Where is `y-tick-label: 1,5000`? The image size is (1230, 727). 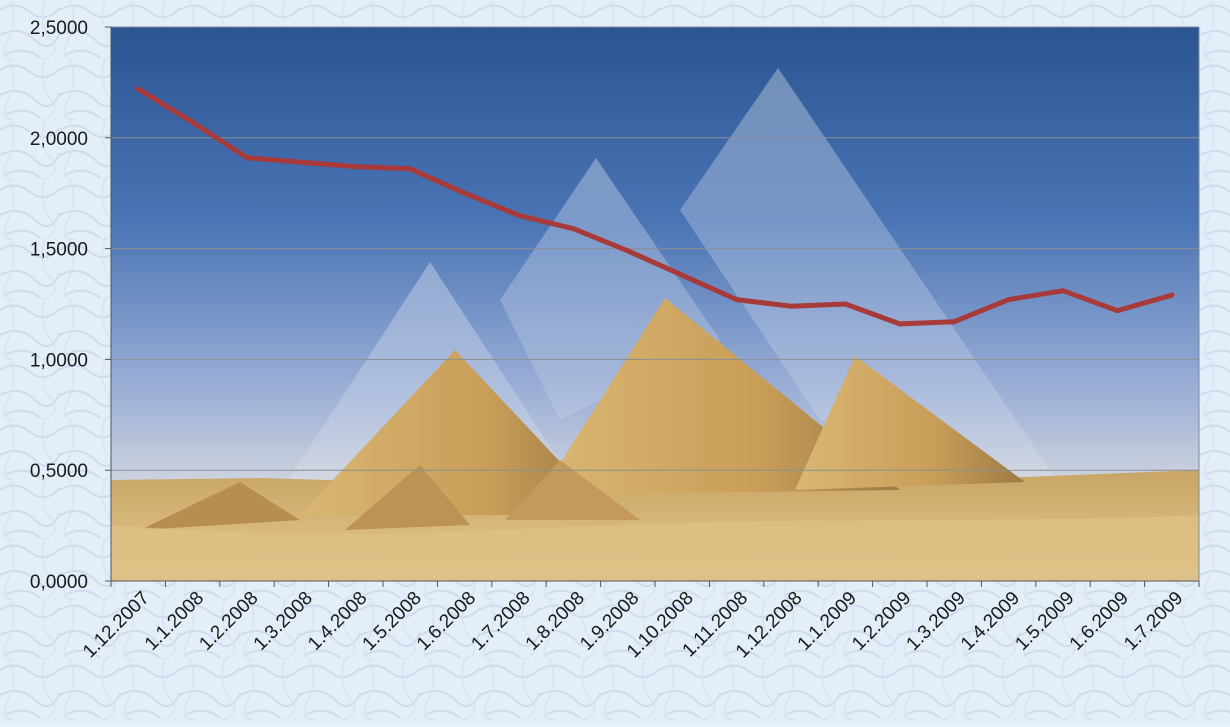
y-tick-label: 1,5000 is located at coordinates (59, 250).